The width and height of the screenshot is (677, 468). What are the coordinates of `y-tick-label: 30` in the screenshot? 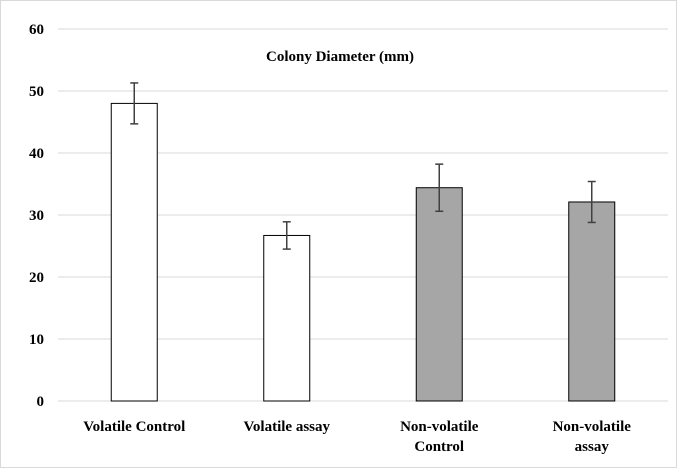 It's located at (36, 216).